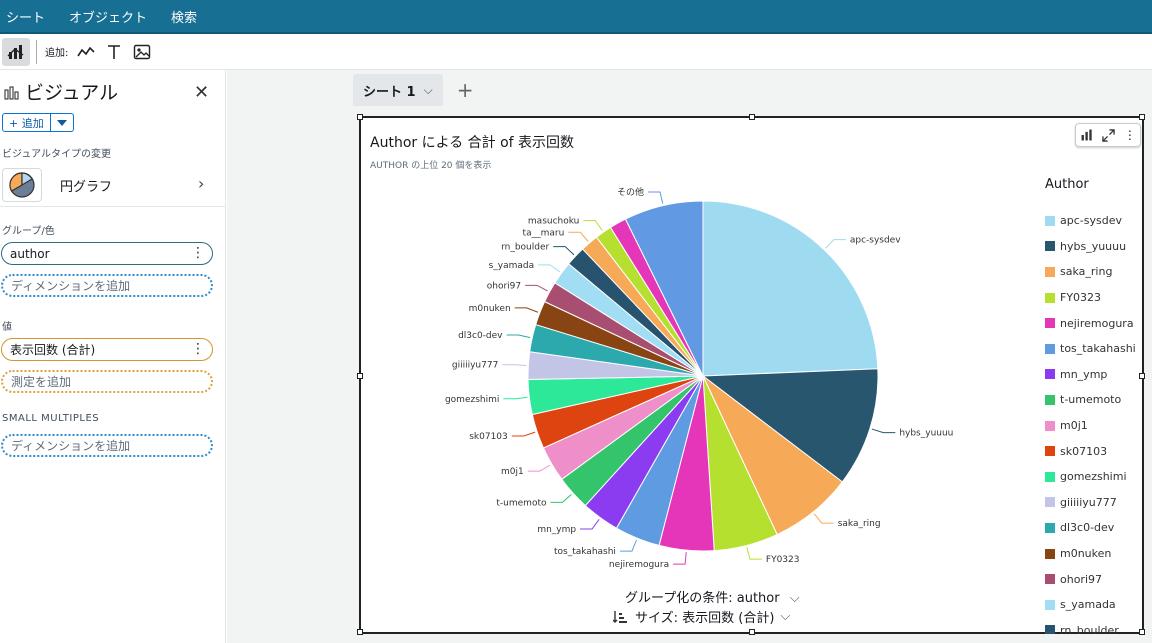 The height and width of the screenshot is (643, 1152). I want to click on add-field-split-button: + 追加, so click(38, 122).